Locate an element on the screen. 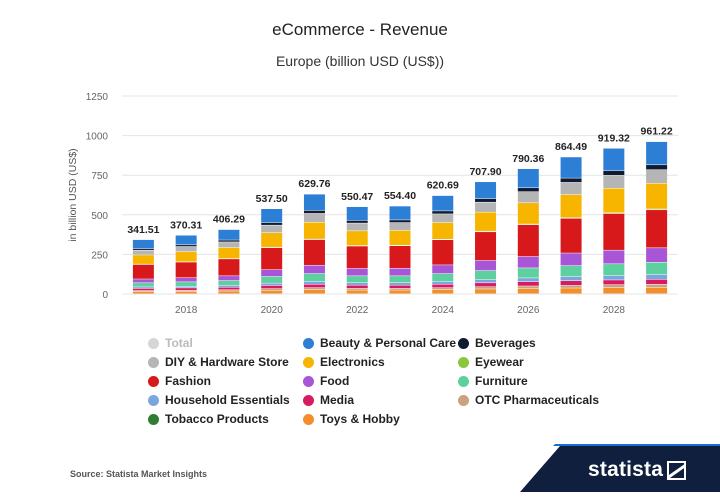 This screenshot has width=720, height=502. legend-label: Beauty & Personal Care is located at coordinates (388, 343).